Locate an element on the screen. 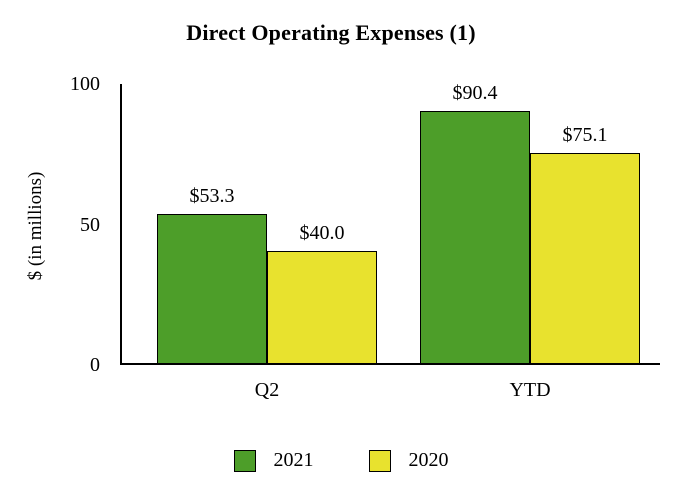 This screenshot has width=682, height=500. legend-label-2021: 2021 is located at coordinates (293, 460).